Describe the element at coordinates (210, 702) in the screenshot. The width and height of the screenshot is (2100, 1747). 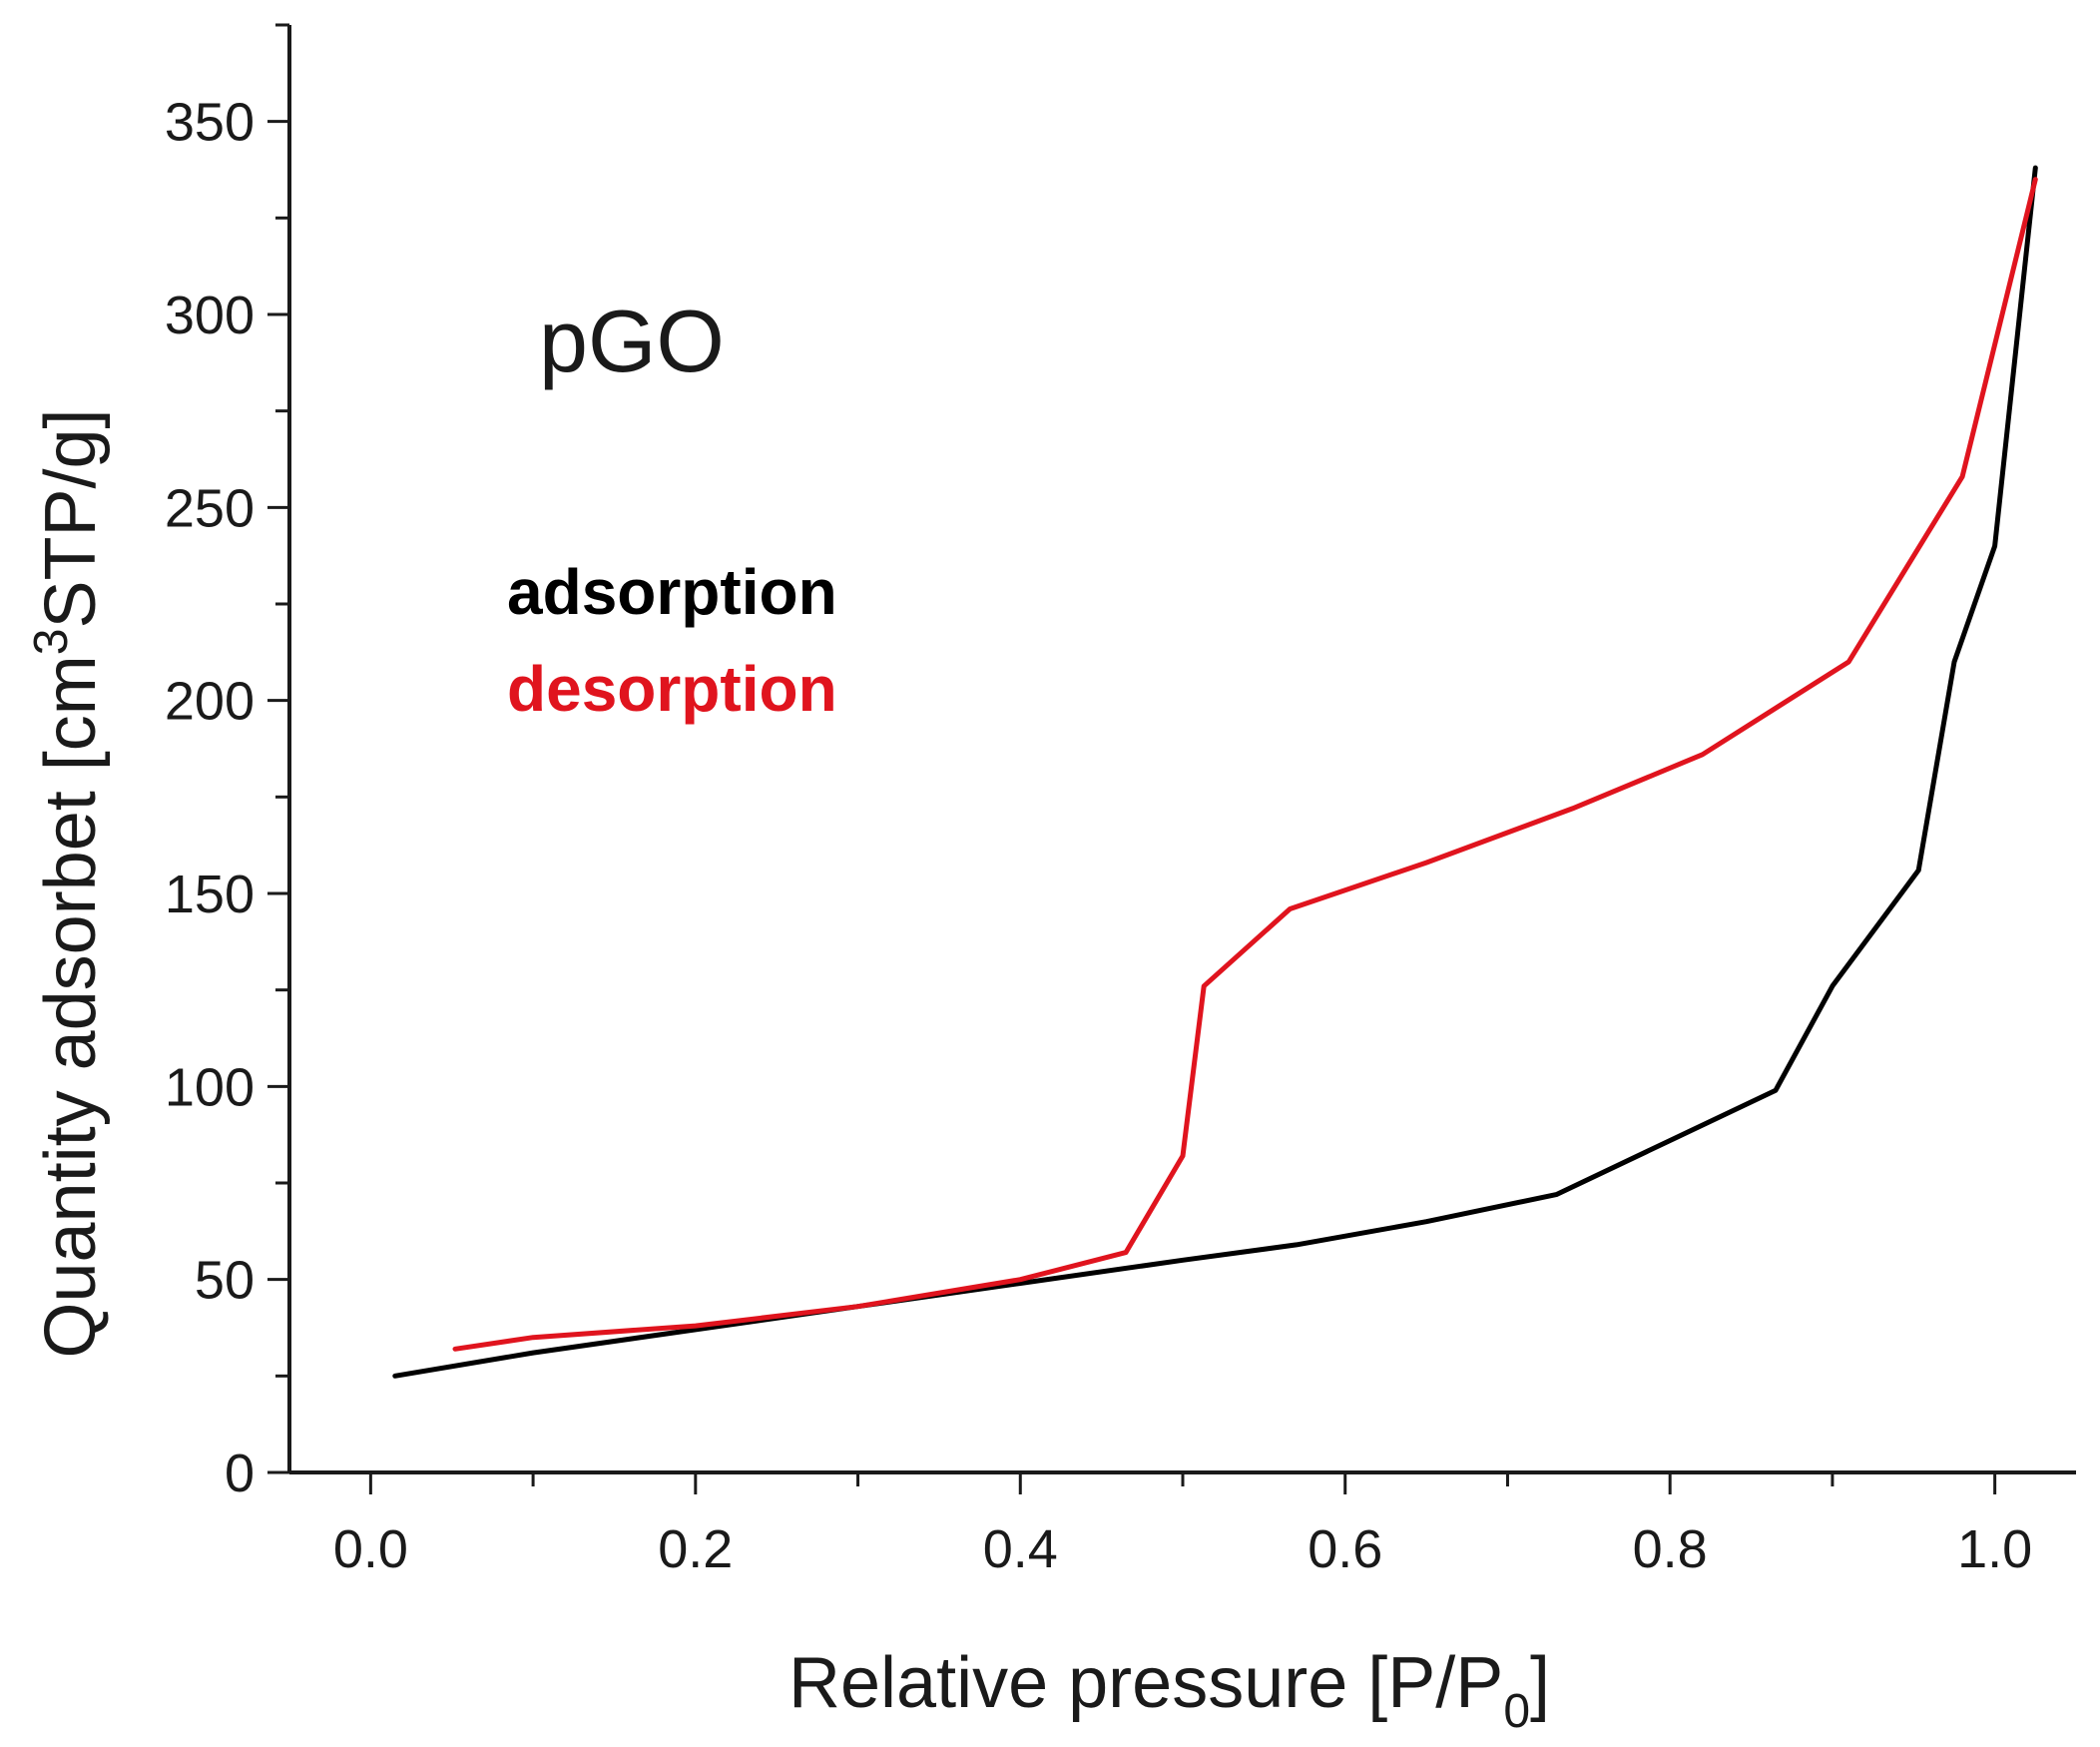
I see `y-tick-label: 200` at that location.